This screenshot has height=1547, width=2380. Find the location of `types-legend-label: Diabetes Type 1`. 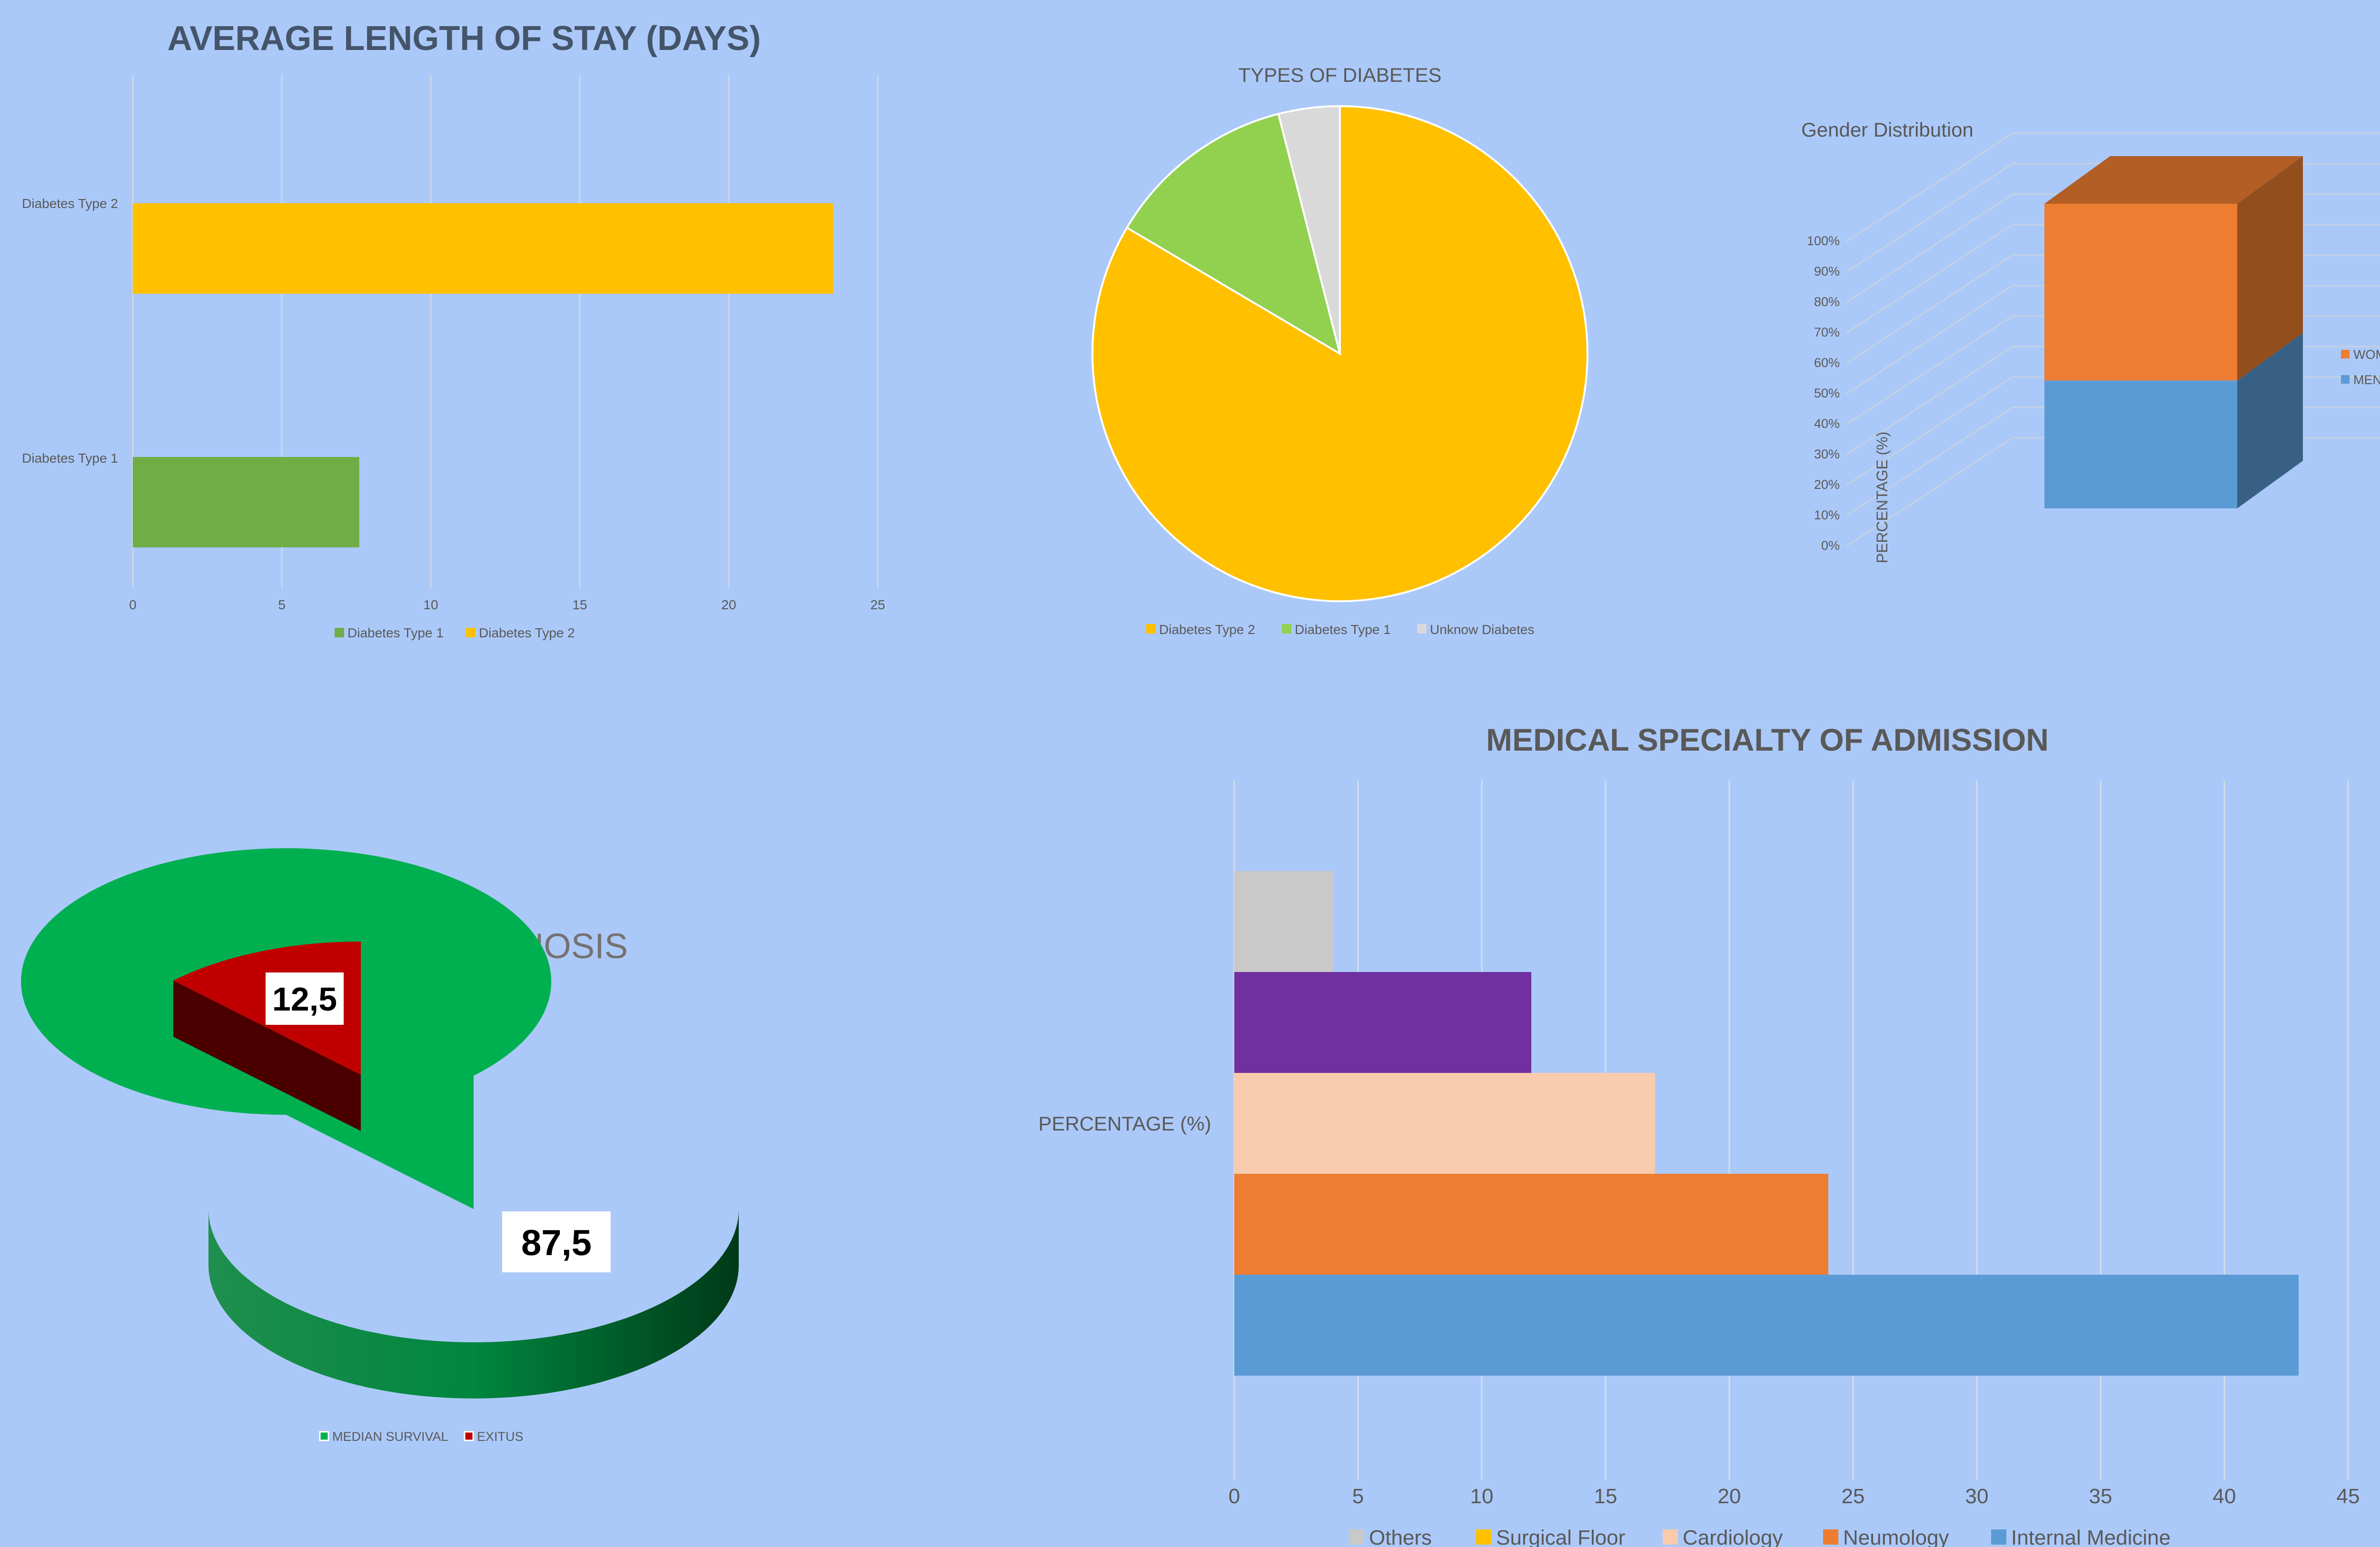

types-legend-label: Diabetes Type 1 is located at coordinates (1343, 629).